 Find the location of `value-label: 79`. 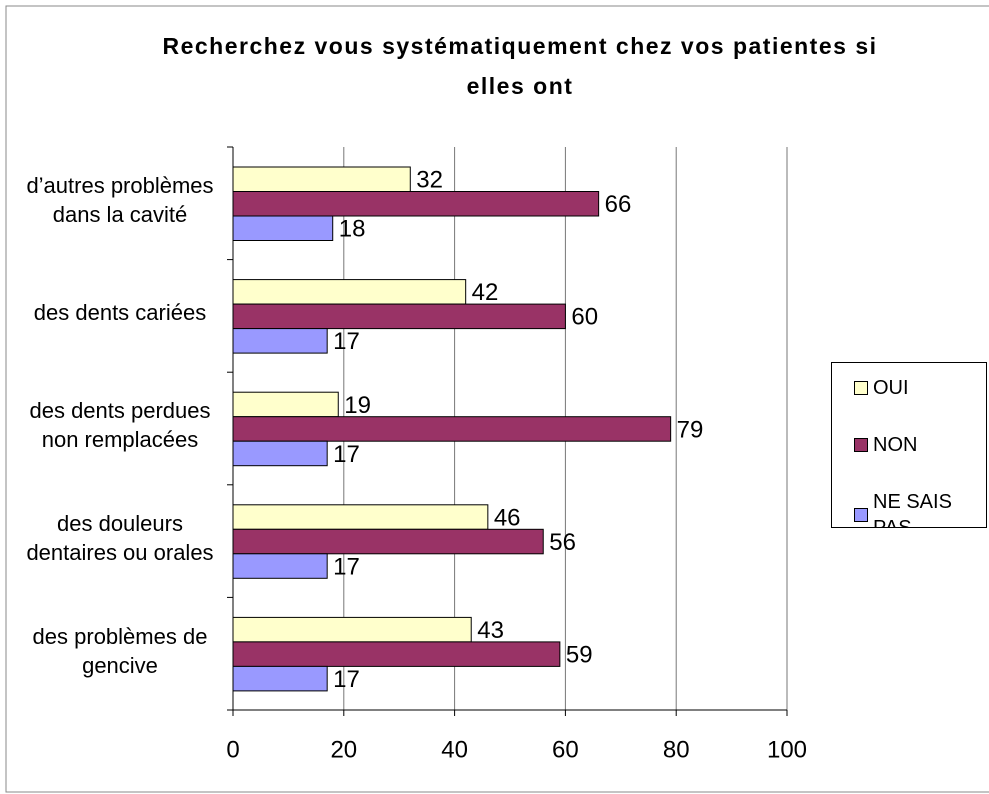

value-label: 79 is located at coordinates (690, 429).